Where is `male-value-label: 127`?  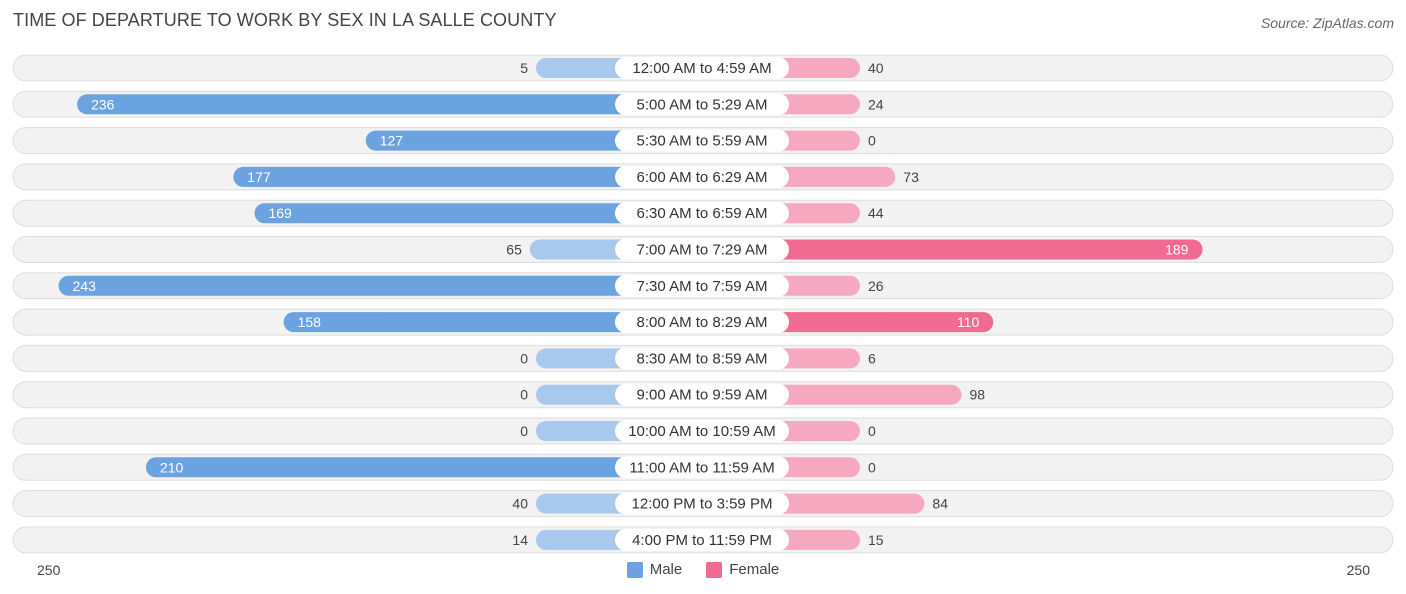
male-value-label: 127 is located at coordinates (392, 141).